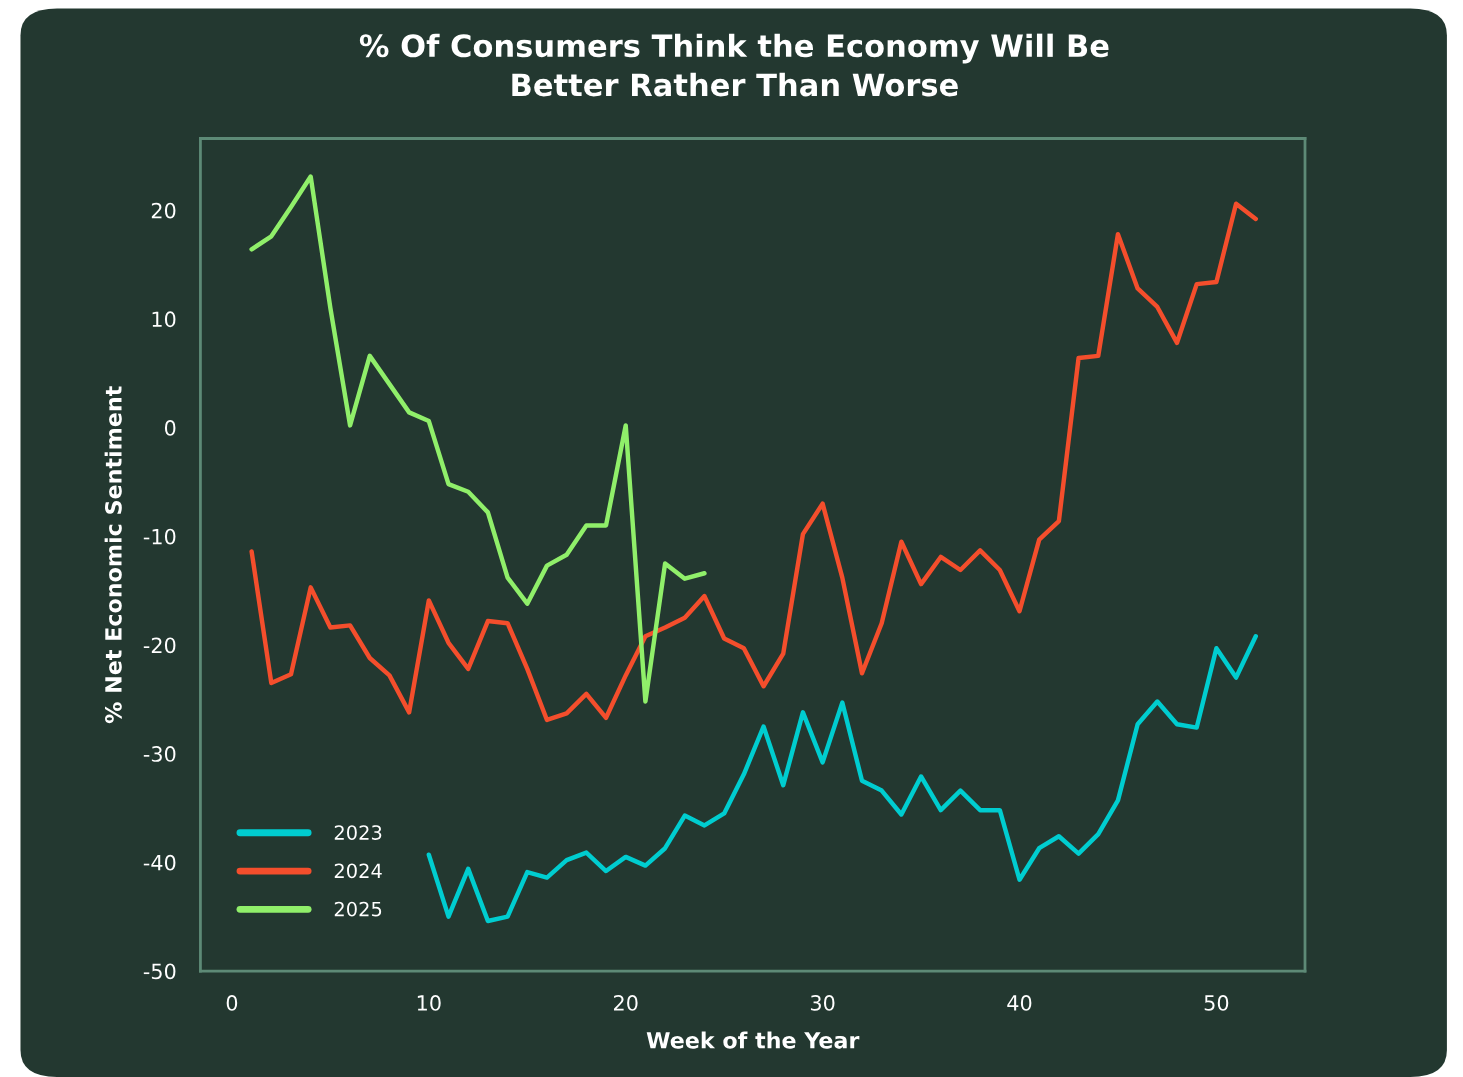 The image size is (1463, 1077). I want to click on y-tick-label: 20, so click(163, 210).